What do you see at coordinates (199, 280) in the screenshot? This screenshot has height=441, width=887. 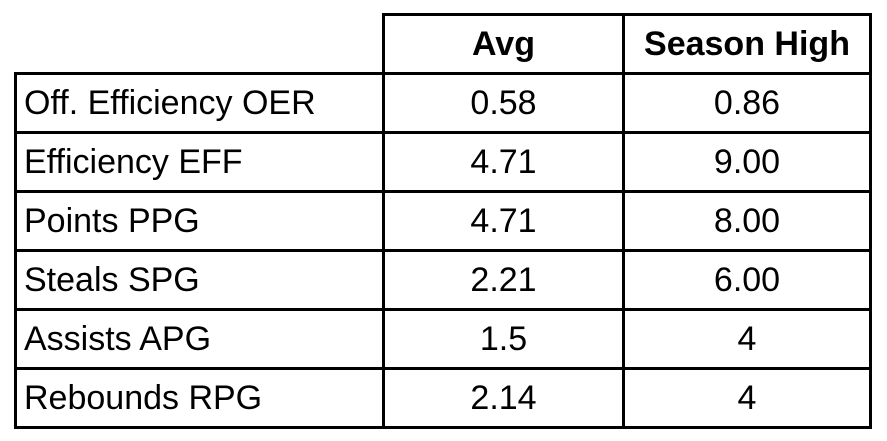 I see `stat-label: Steals SPG` at bounding box center [199, 280].